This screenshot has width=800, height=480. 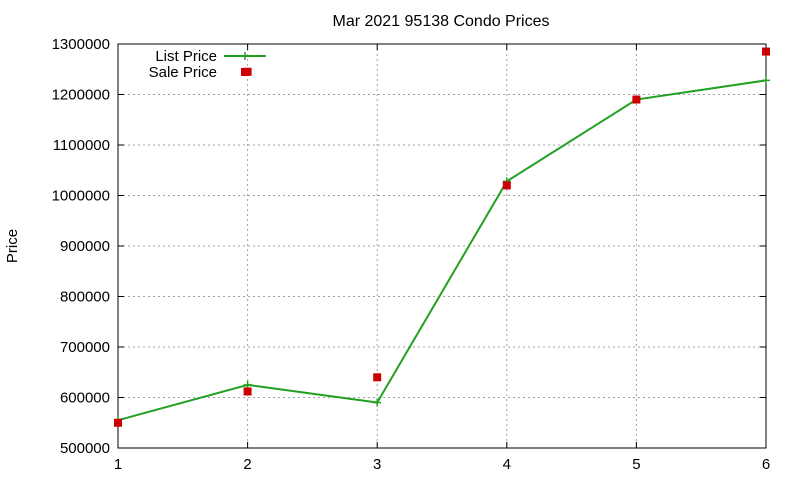 What do you see at coordinates (118, 464) in the screenshot?
I see `x-tick-label: 1` at bounding box center [118, 464].